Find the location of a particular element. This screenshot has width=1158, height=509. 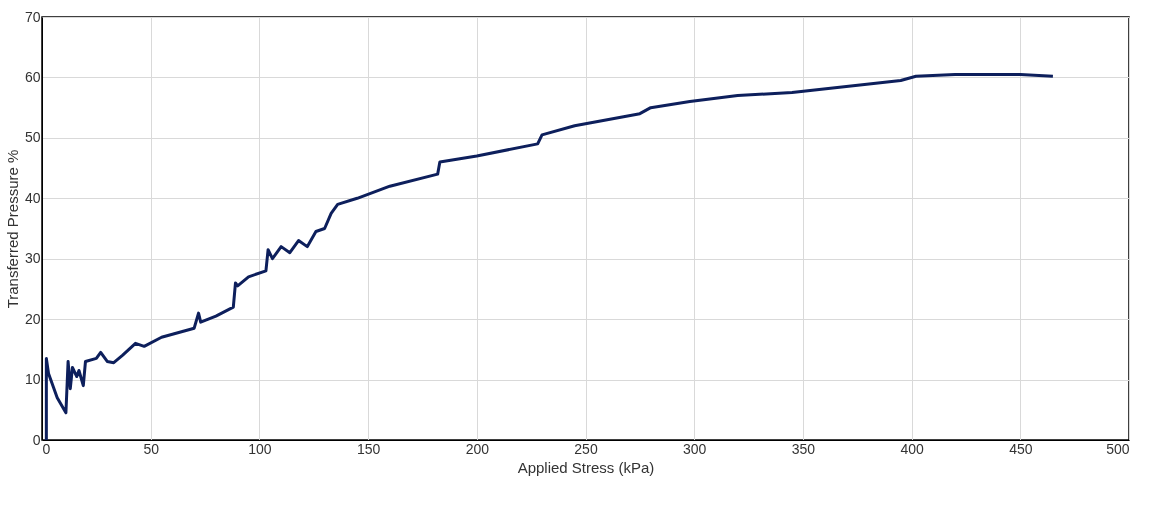

x-tick-label: 200 is located at coordinates (477, 448).